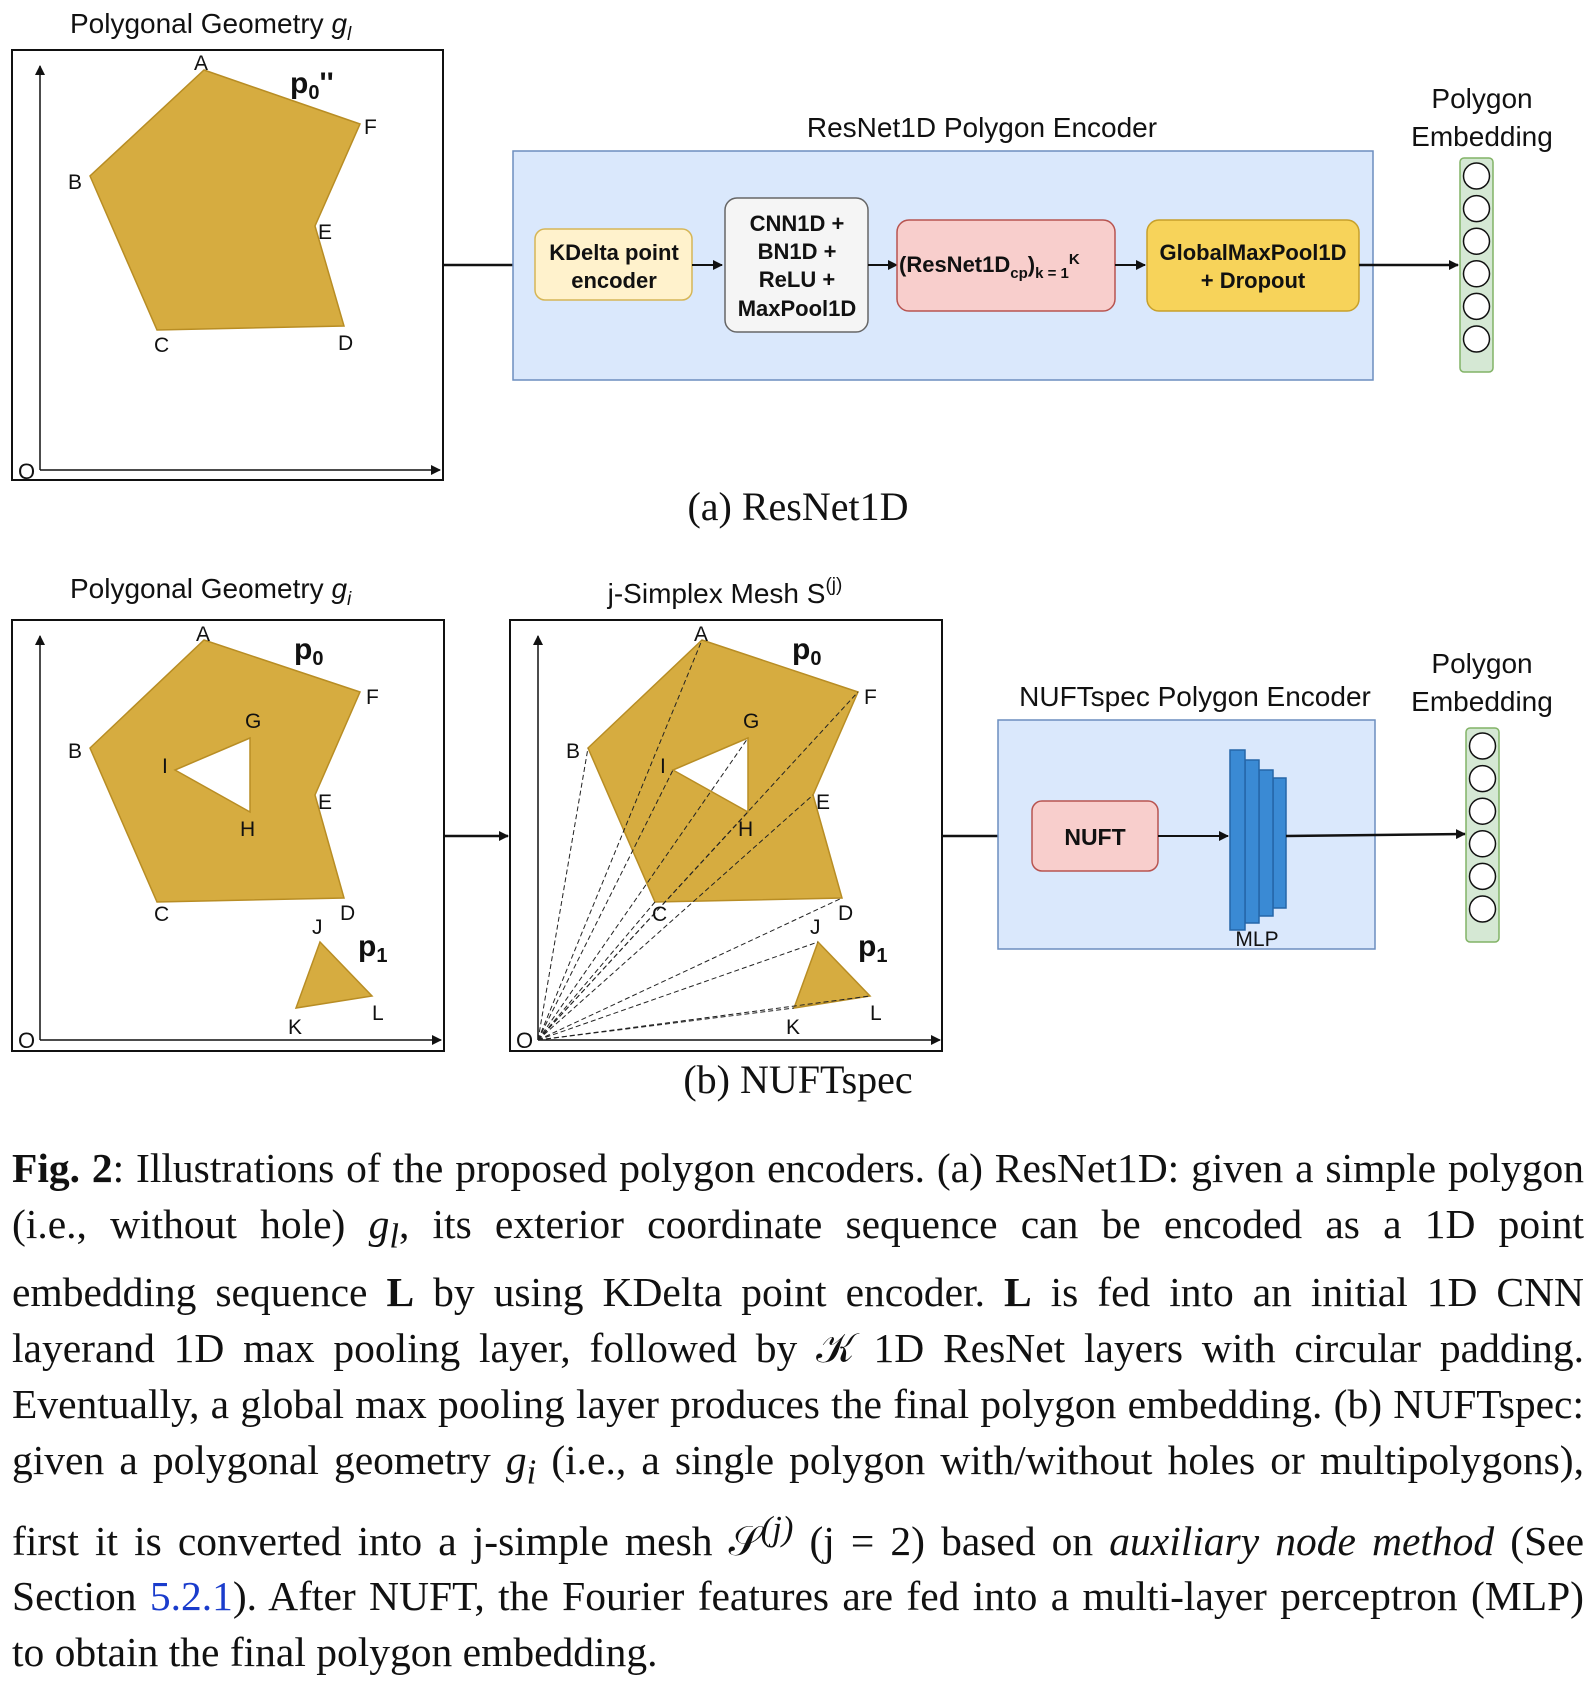  I want to click on mesh-vertex-l: L, so click(876, 1013).